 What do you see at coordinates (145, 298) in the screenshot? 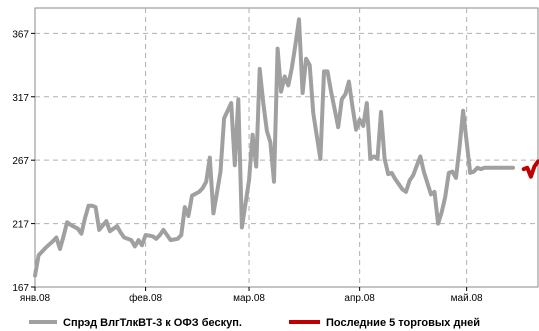
I see `x-tick-label: фев.08` at bounding box center [145, 298].